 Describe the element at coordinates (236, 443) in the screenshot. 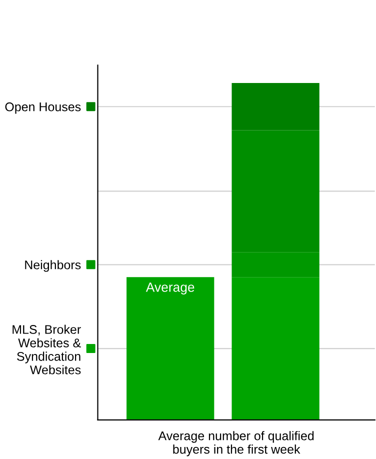

I see `x-axis-title: Average number of qualified buyers in the first week` at that location.